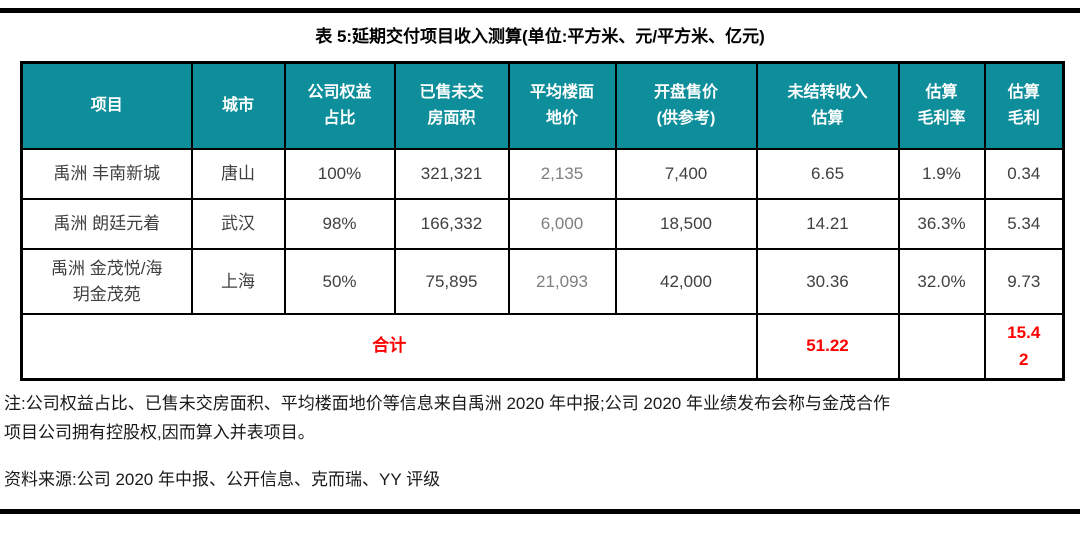  I want to click on column-header-uncarried-revenue: 未结转收入 估算, so click(827, 105).